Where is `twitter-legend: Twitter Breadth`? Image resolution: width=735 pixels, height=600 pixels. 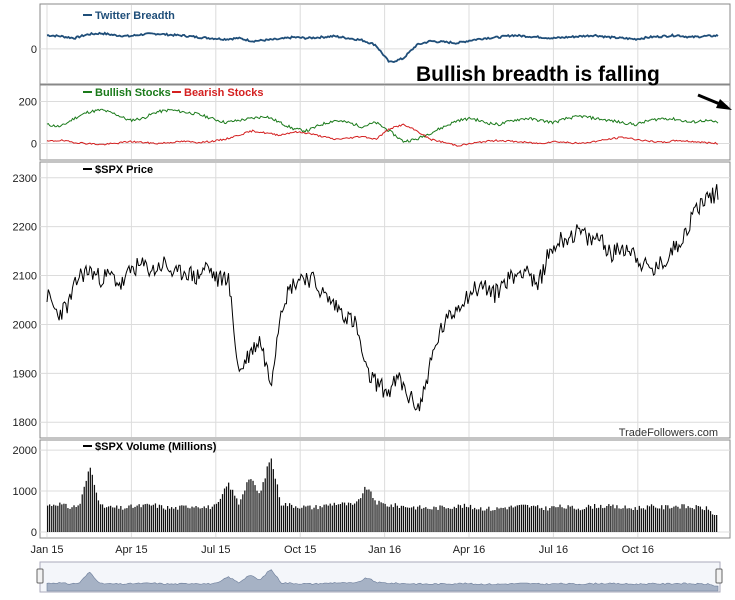 twitter-legend: Twitter Breadth is located at coordinates (129, 16).